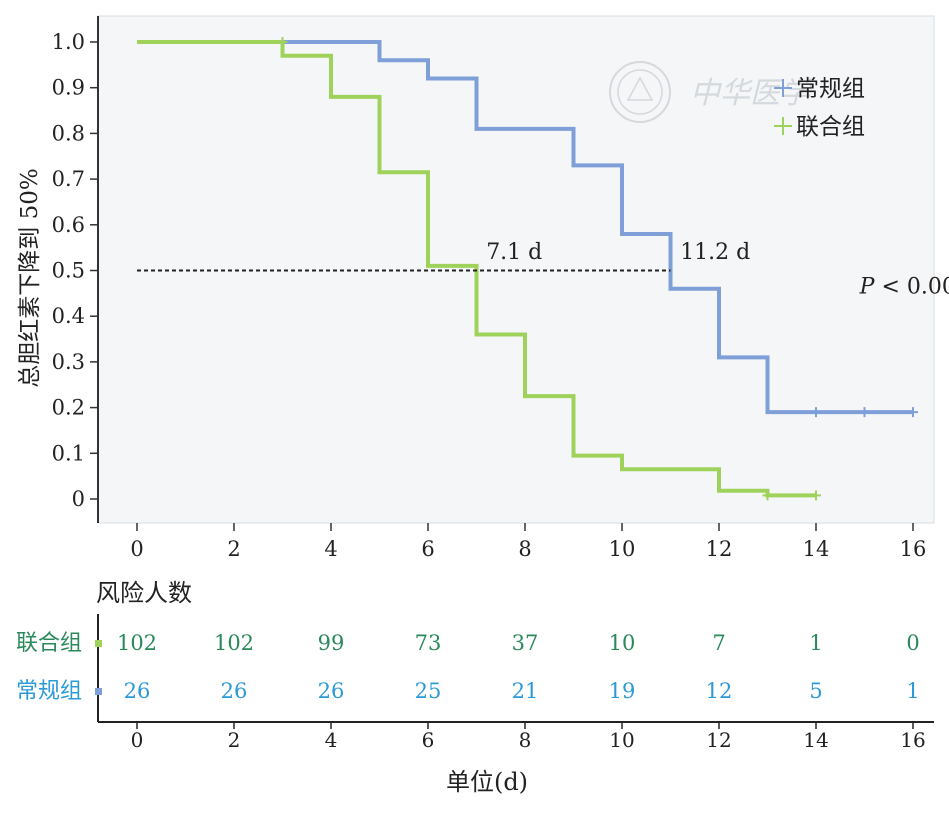  What do you see at coordinates (68, 408) in the screenshot?
I see `y-tick-label: 0.2` at bounding box center [68, 408].